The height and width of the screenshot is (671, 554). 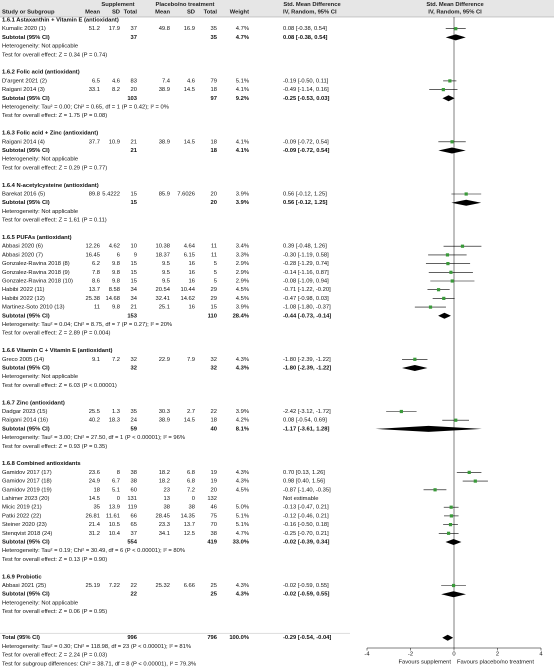 What do you see at coordinates (115, 534) in the screenshot?
I see `cell-s-sd: 10.4` at bounding box center [115, 534].